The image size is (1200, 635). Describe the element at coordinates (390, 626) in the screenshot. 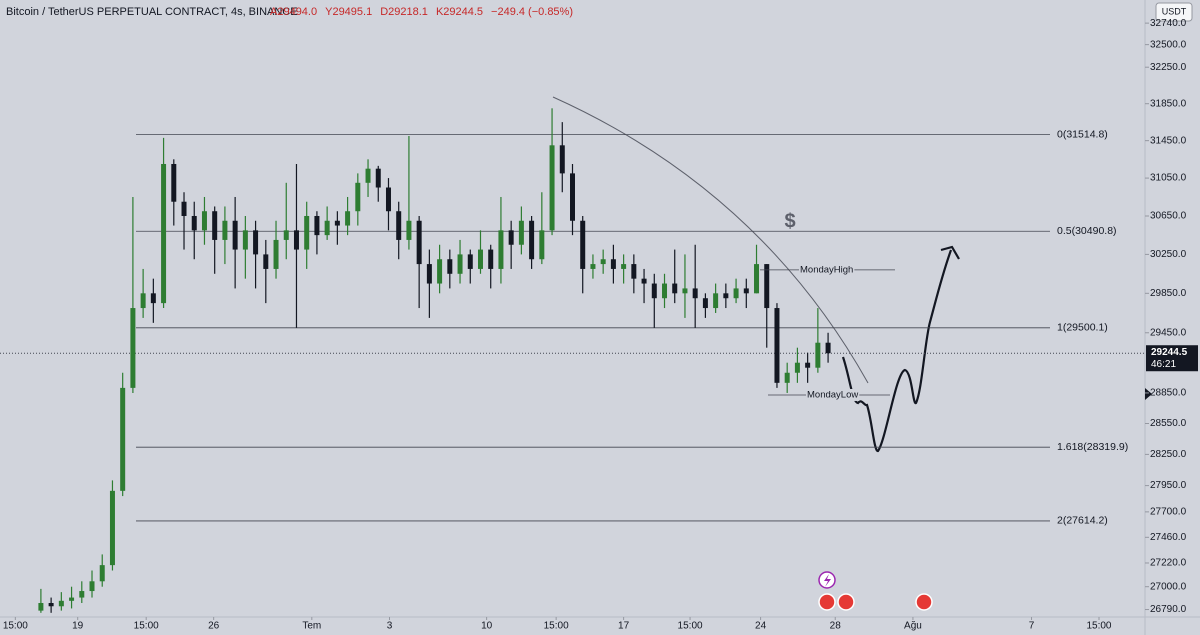

I see `x-tick-label: 3` at that location.